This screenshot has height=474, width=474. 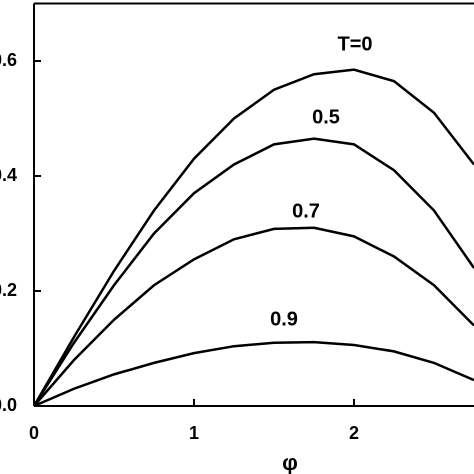 I want to click on x-tick-label: 0, so click(x=34, y=433).